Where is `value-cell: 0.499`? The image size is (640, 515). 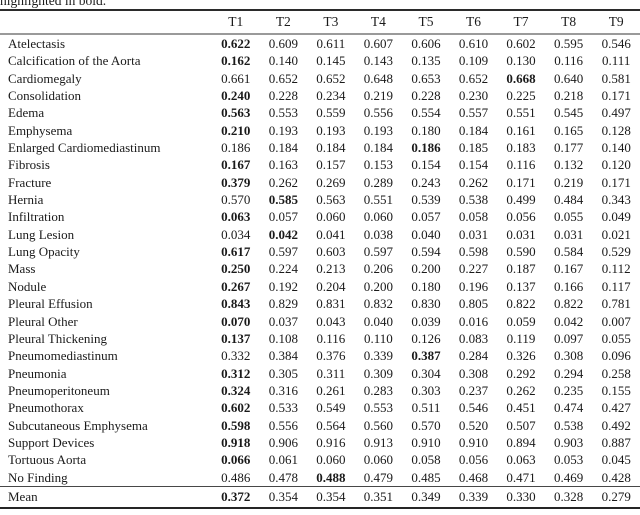 value-cell: 0.499 is located at coordinates (521, 200).